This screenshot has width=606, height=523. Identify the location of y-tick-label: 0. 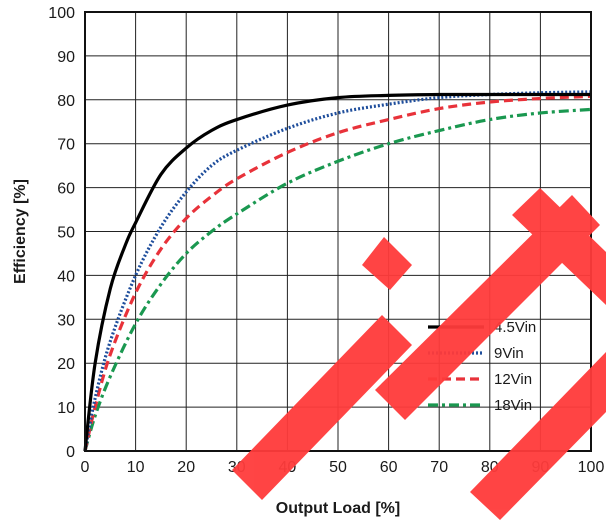
(70, 452).